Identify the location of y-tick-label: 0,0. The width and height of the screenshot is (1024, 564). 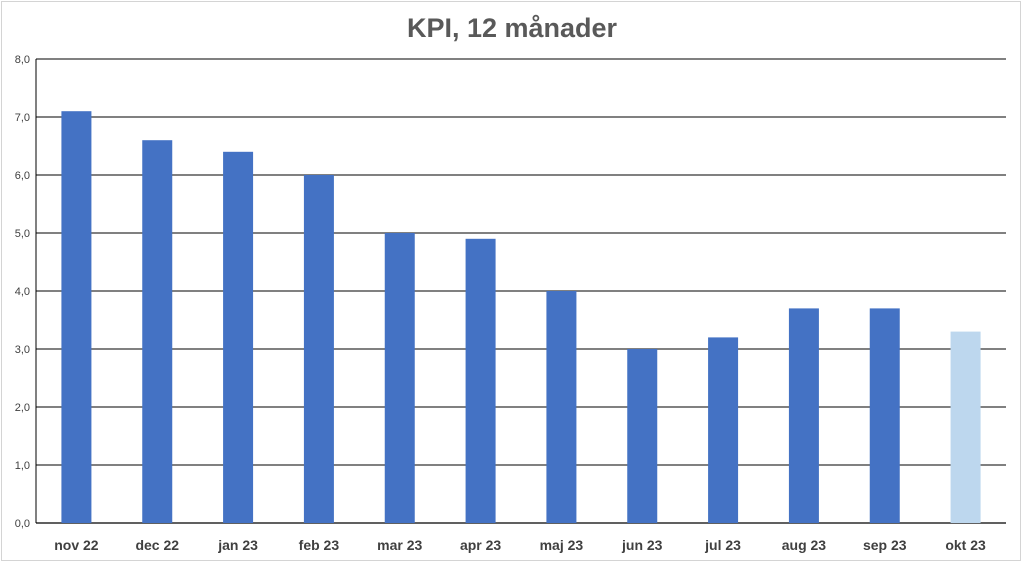
(22, 524).